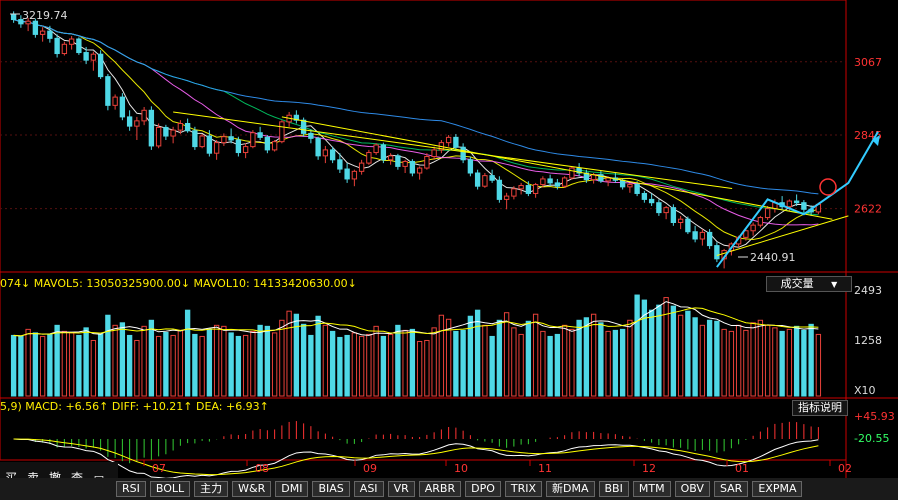 This screenshot has height=500, width=898. I want to click on tab-: 主力, so click(211, 489).